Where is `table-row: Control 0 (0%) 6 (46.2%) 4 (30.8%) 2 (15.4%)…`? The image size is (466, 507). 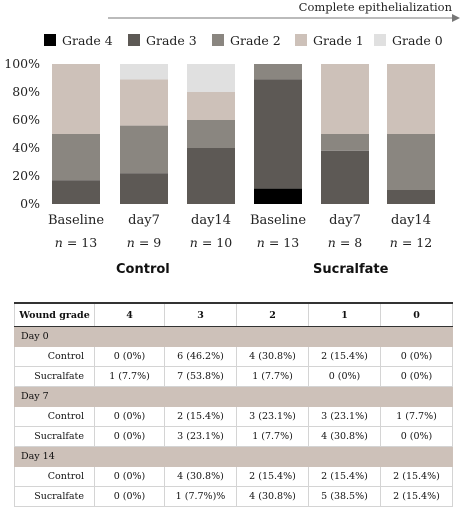 table-row: Control 0 (0%) 6 (46.2%) 4 (30.8%) 2 (15.4%)… is located at coordinates (233, 356).